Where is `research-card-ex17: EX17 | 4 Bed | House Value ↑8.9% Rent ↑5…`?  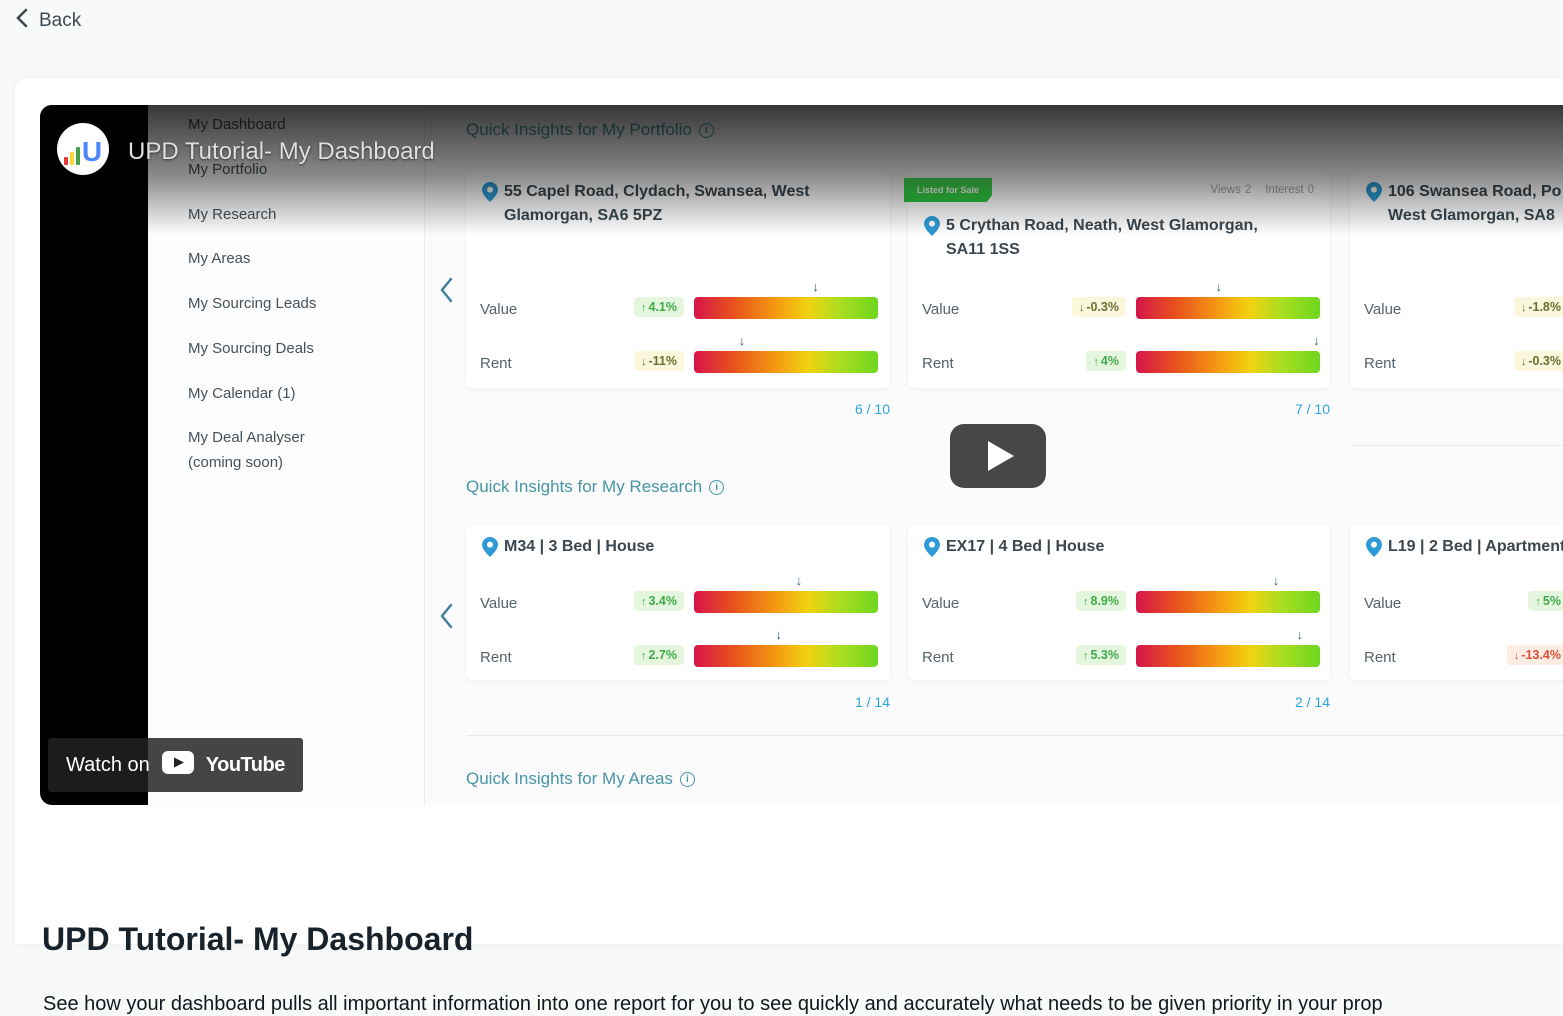
research-card-ex17: EX17 | 4 Bed | House Value ↑8.9% Rent ↑5… is located at coordinates (1119, 602).